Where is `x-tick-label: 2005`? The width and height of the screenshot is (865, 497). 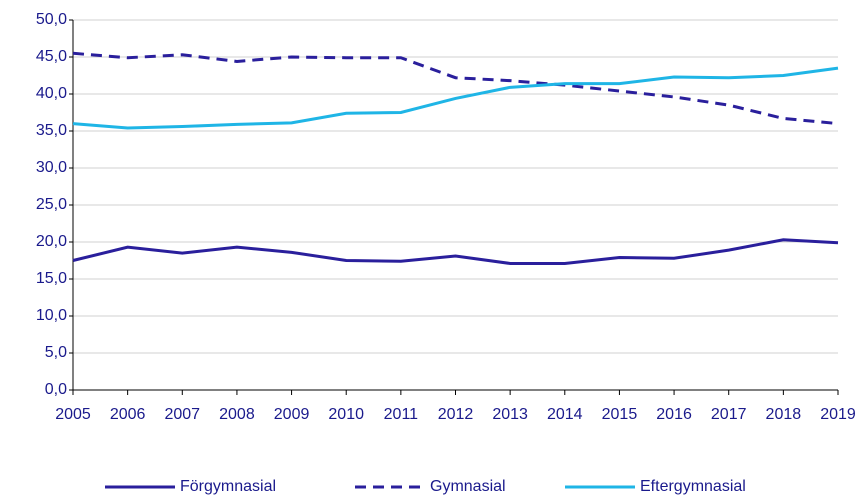
x-tick-label: 2005 is located at coordinates (73, 414).